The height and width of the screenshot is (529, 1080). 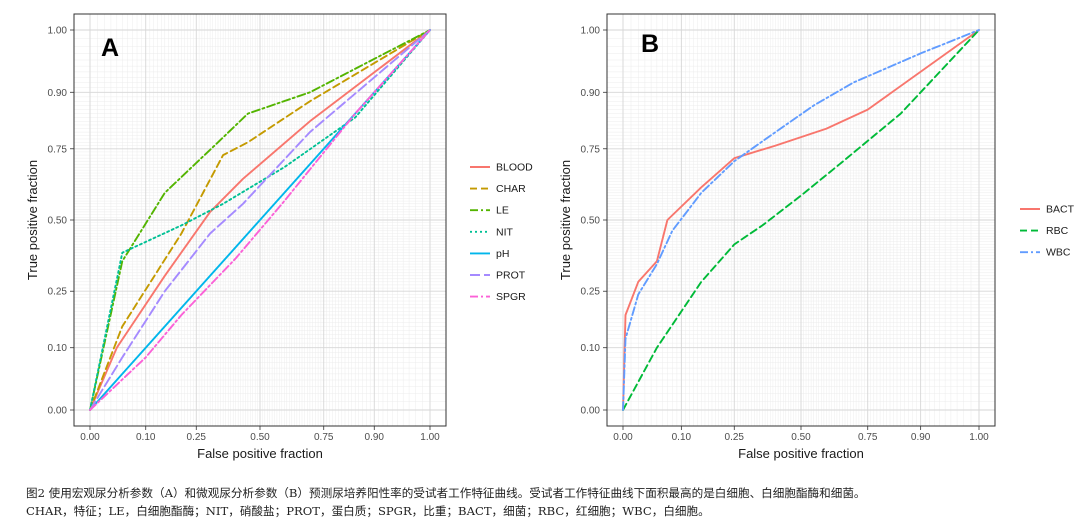 What do you see at coordinates (505, 232) in the screenshot?
I see `legend-label-nit: NIT` at bounding box center [505, 232].